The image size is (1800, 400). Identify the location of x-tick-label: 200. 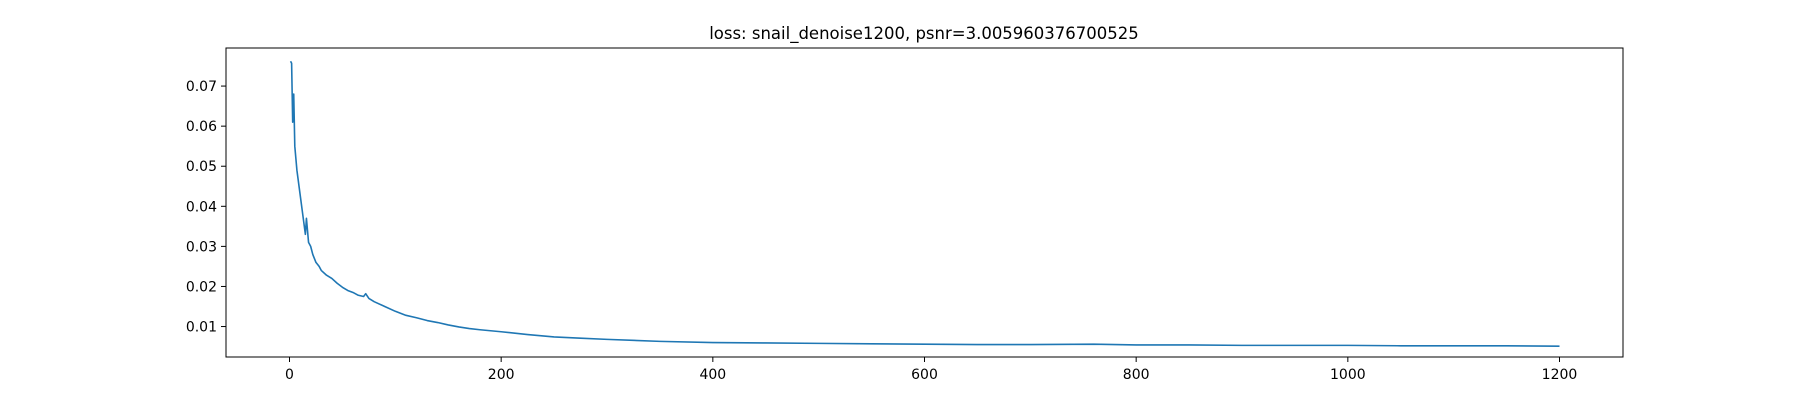
(501, 375).